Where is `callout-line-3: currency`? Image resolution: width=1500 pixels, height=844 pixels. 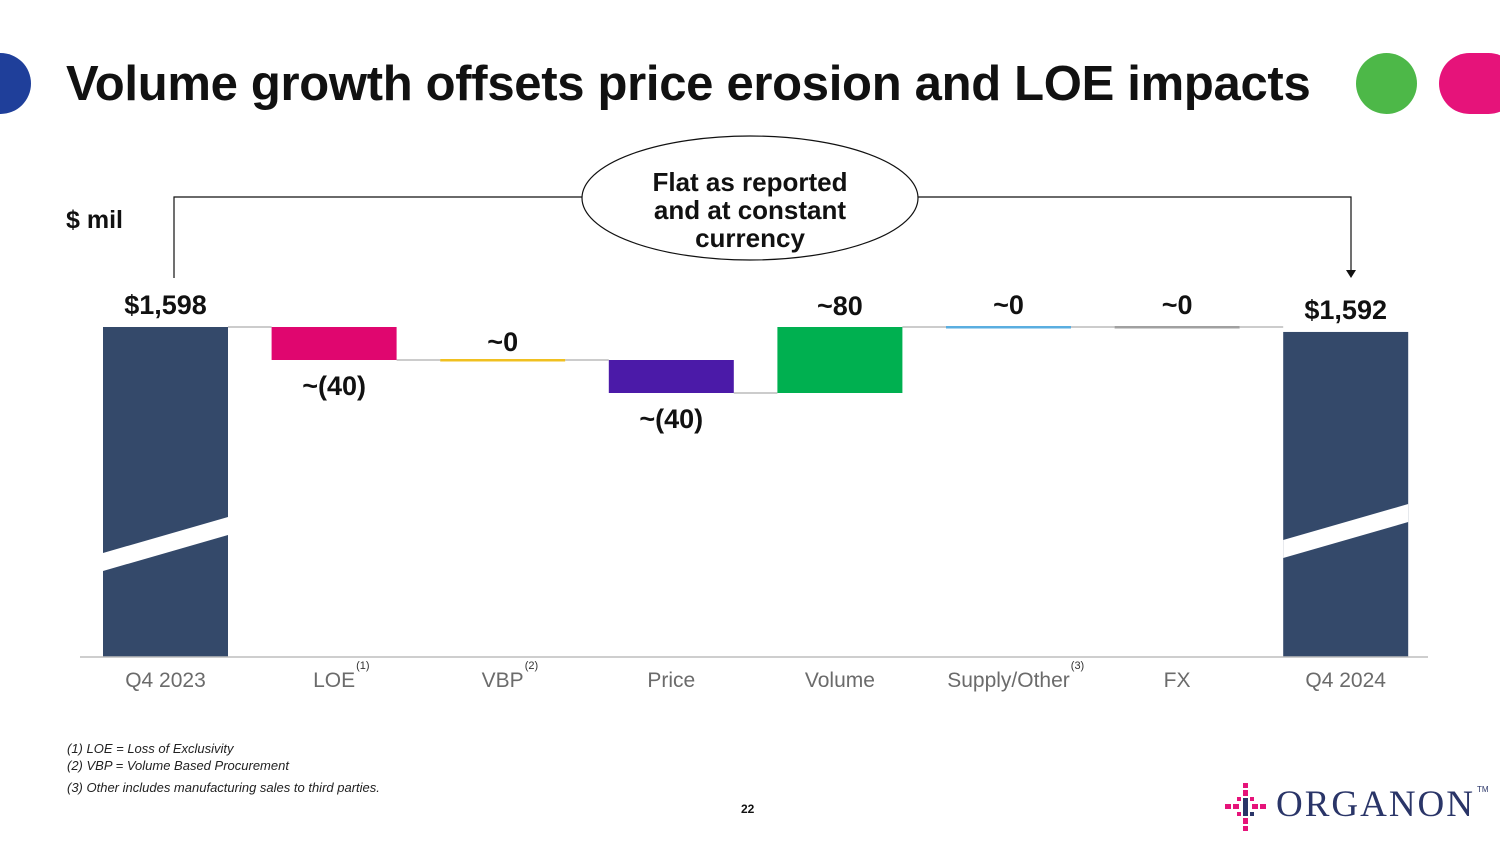 callout-line-3: currency is located at coordinates (750, 238).